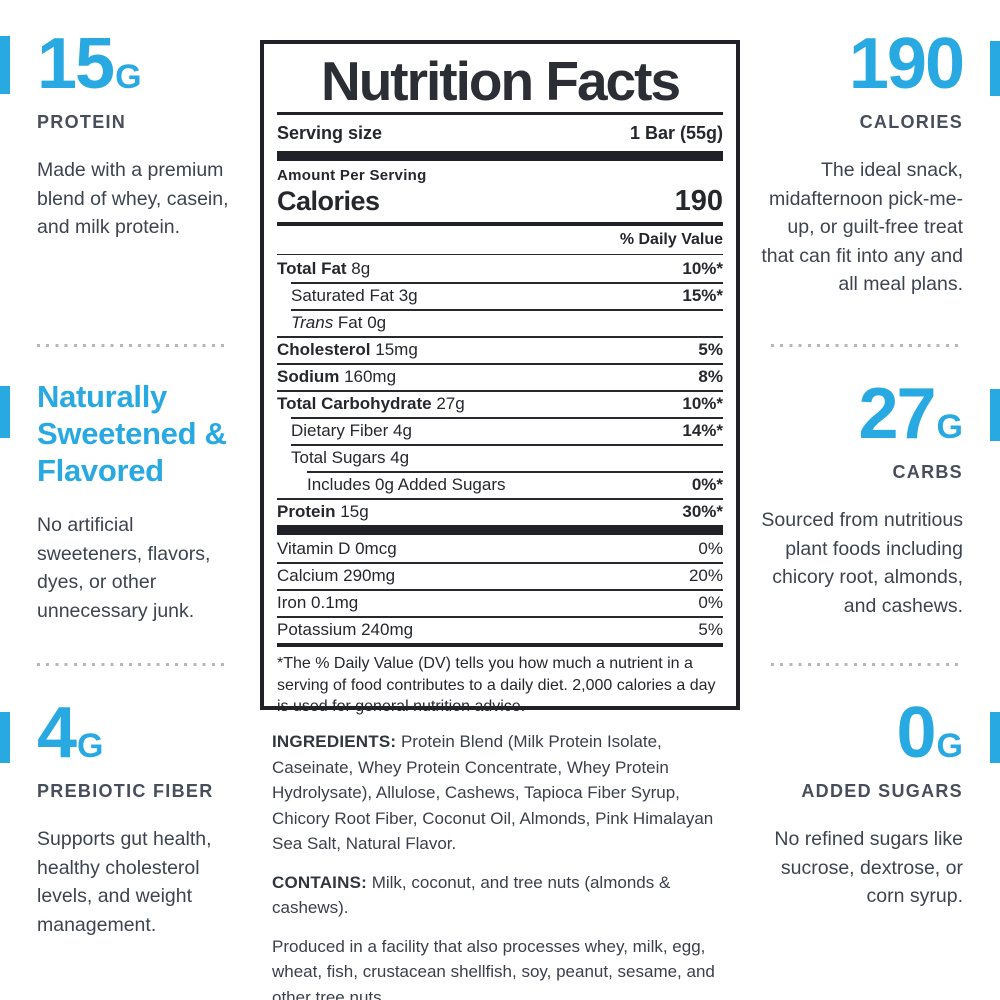 This screenshot has width=1000, height=1000. I want to click on nutrient-name: Dietary Fiber 4g, so click(351, 430).